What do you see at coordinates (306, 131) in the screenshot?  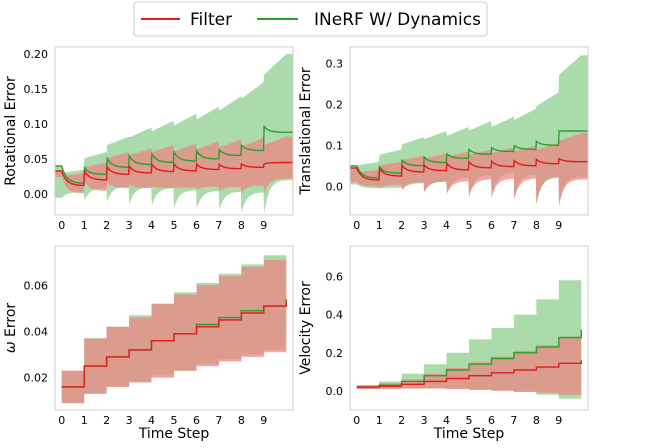 I see `y-axis-label: Translational Error` at bounding box center [306, 131].